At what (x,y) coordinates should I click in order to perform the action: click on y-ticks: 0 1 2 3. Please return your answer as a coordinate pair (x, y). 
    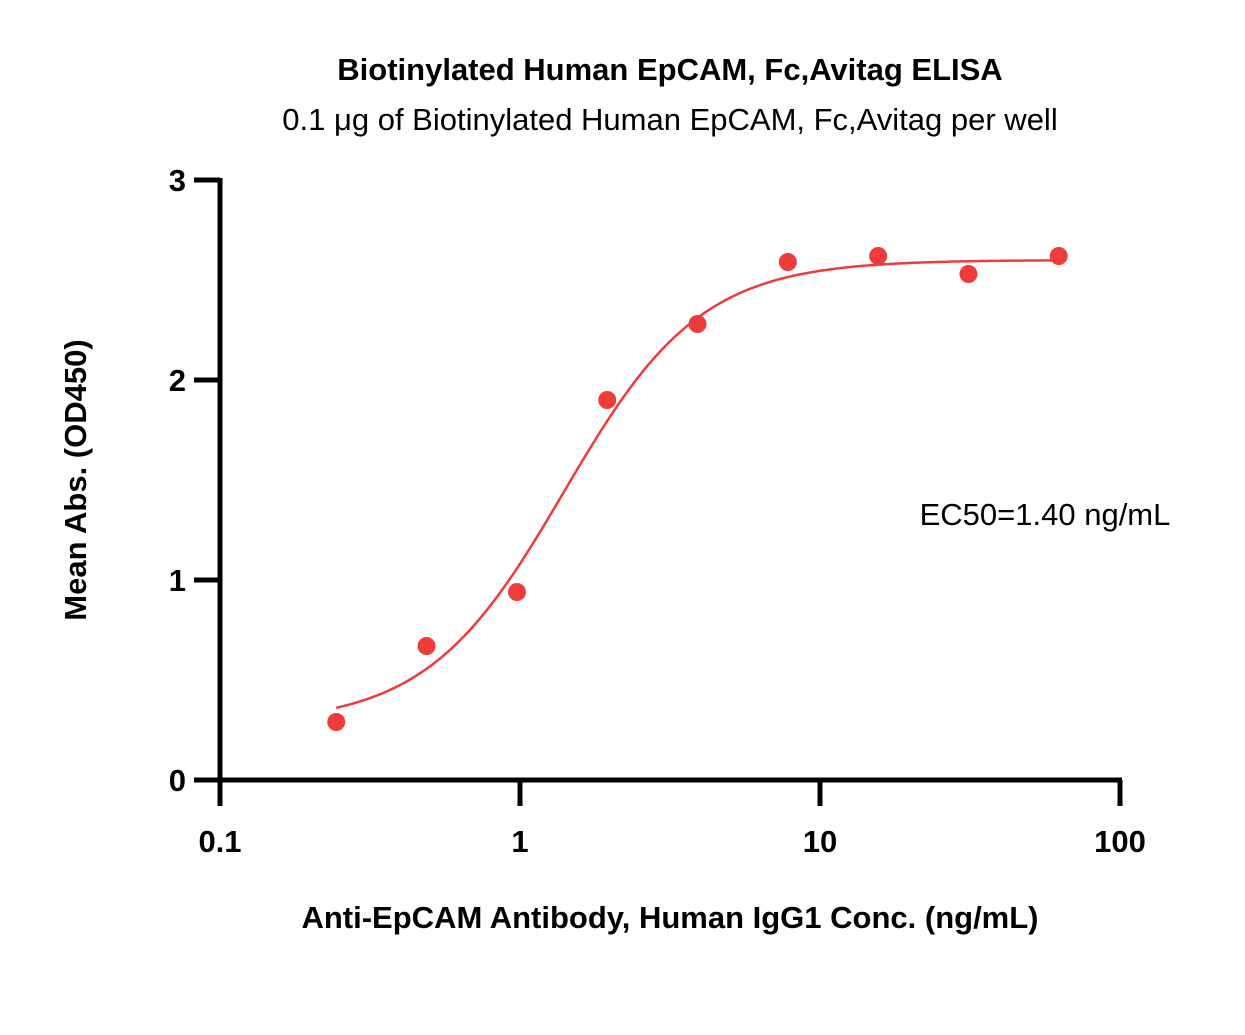
    Looking at the image, I should click on (194, 480).